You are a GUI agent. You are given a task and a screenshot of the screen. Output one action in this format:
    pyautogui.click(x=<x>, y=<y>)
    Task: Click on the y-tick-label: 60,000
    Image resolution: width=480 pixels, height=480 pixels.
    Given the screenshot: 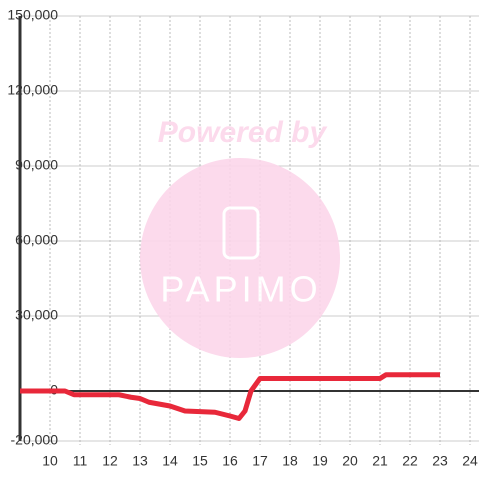 What is the action you would take?
    pyautogui.click(x=36, y=240)
    